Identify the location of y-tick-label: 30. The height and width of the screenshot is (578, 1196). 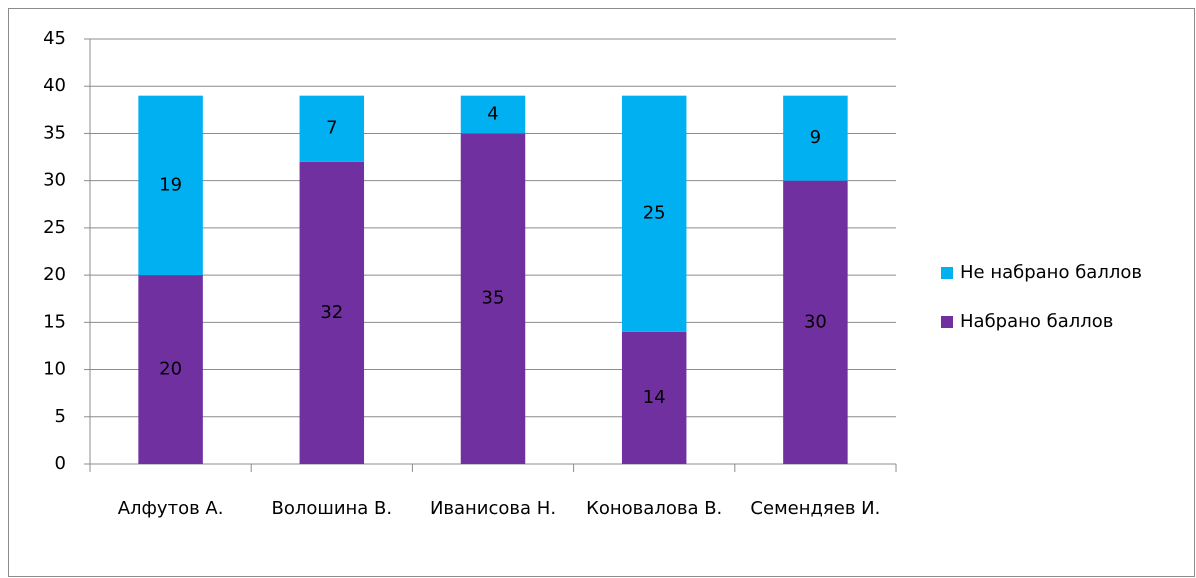
(54, 180).